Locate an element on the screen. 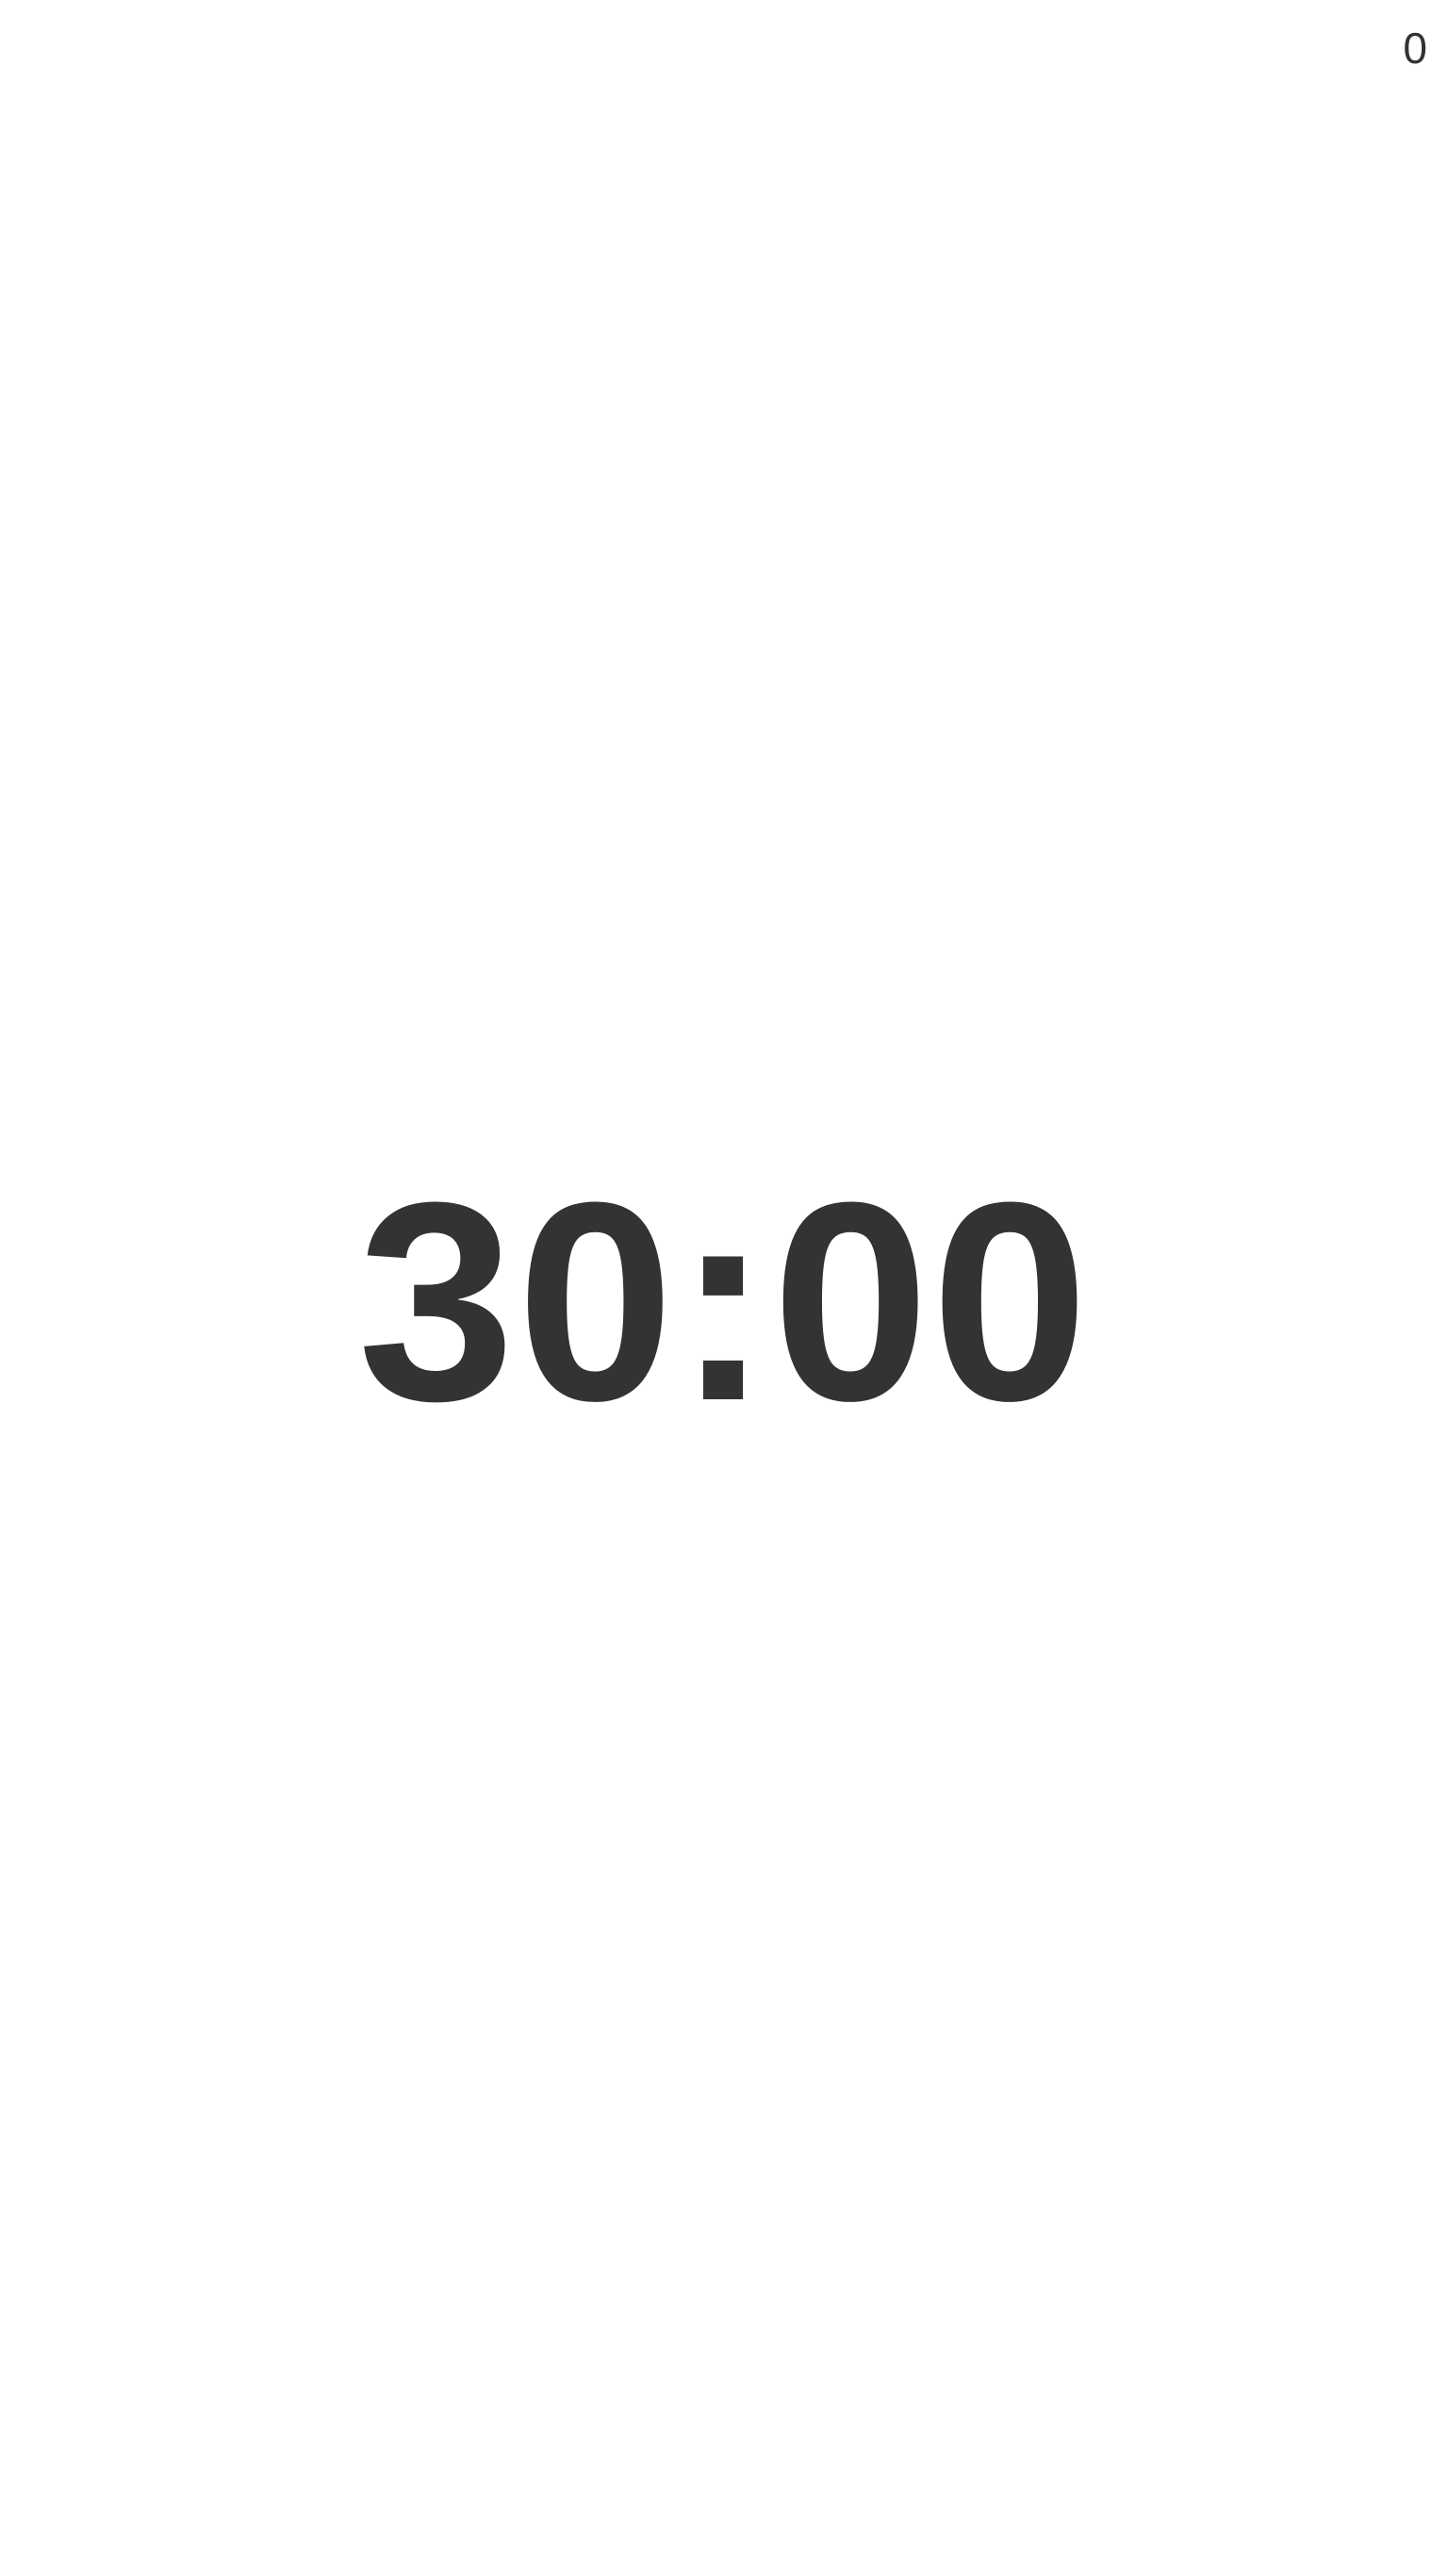 This screenshot has width=1448, height=2576. session-counter: 0 is located at coordinates (1415, 48).